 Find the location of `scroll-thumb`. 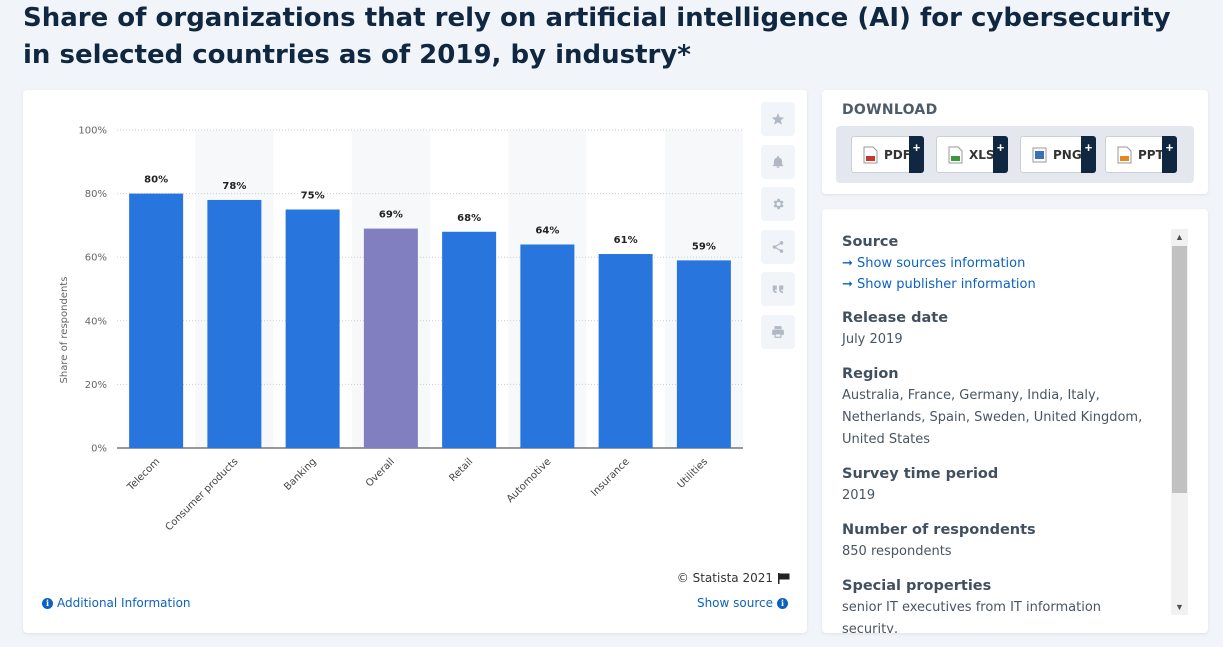

scroll-thumb is located at coordinates (1179, 369).